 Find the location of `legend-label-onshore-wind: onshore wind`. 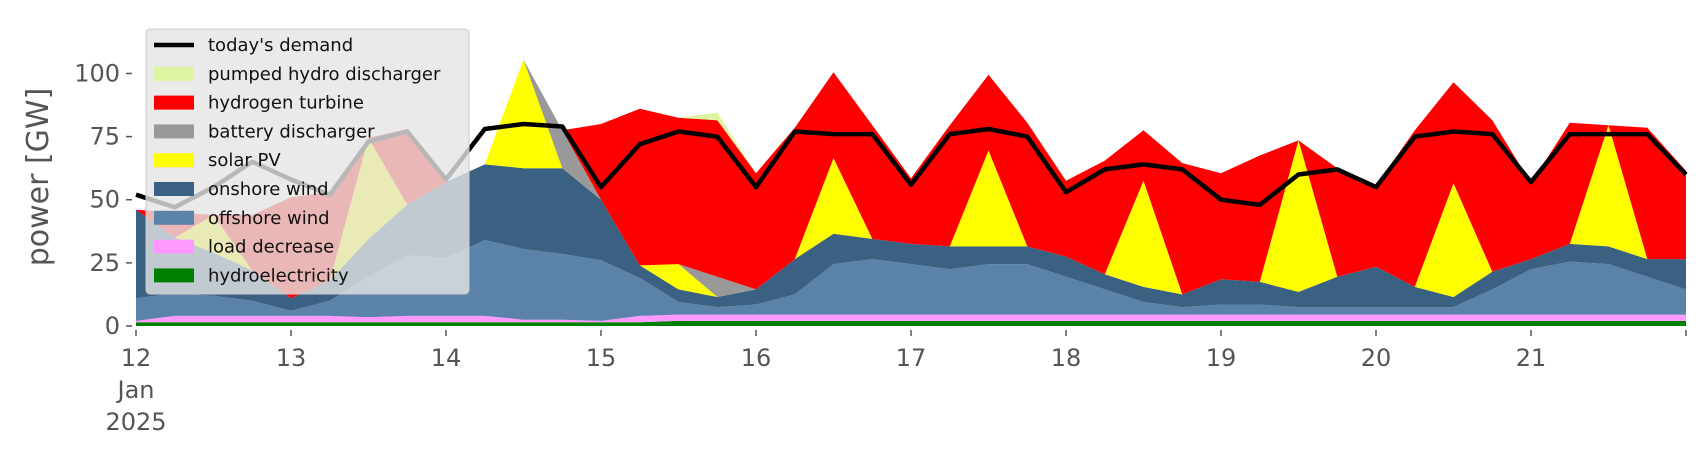

legend-label-onshore-wind: onshore wind is located at coordinates (268, 189).